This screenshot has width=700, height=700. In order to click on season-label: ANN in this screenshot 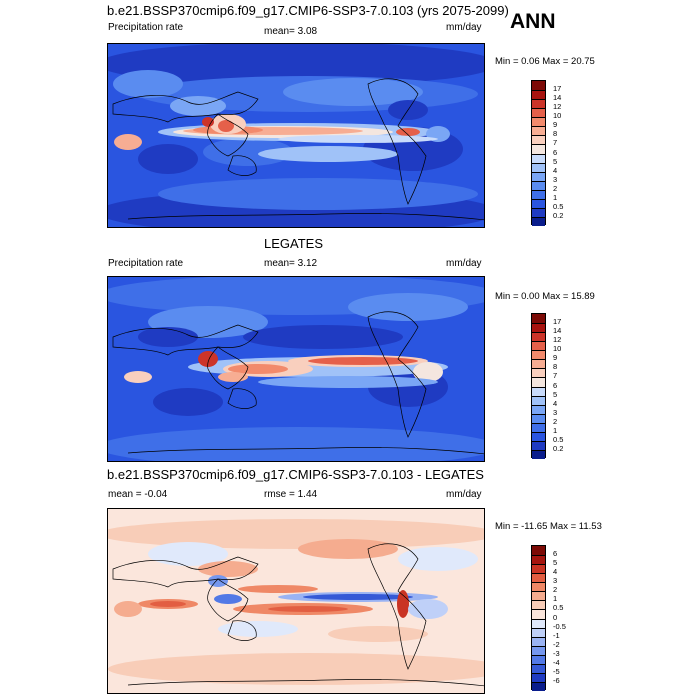, I will do `click(533, 21)`.